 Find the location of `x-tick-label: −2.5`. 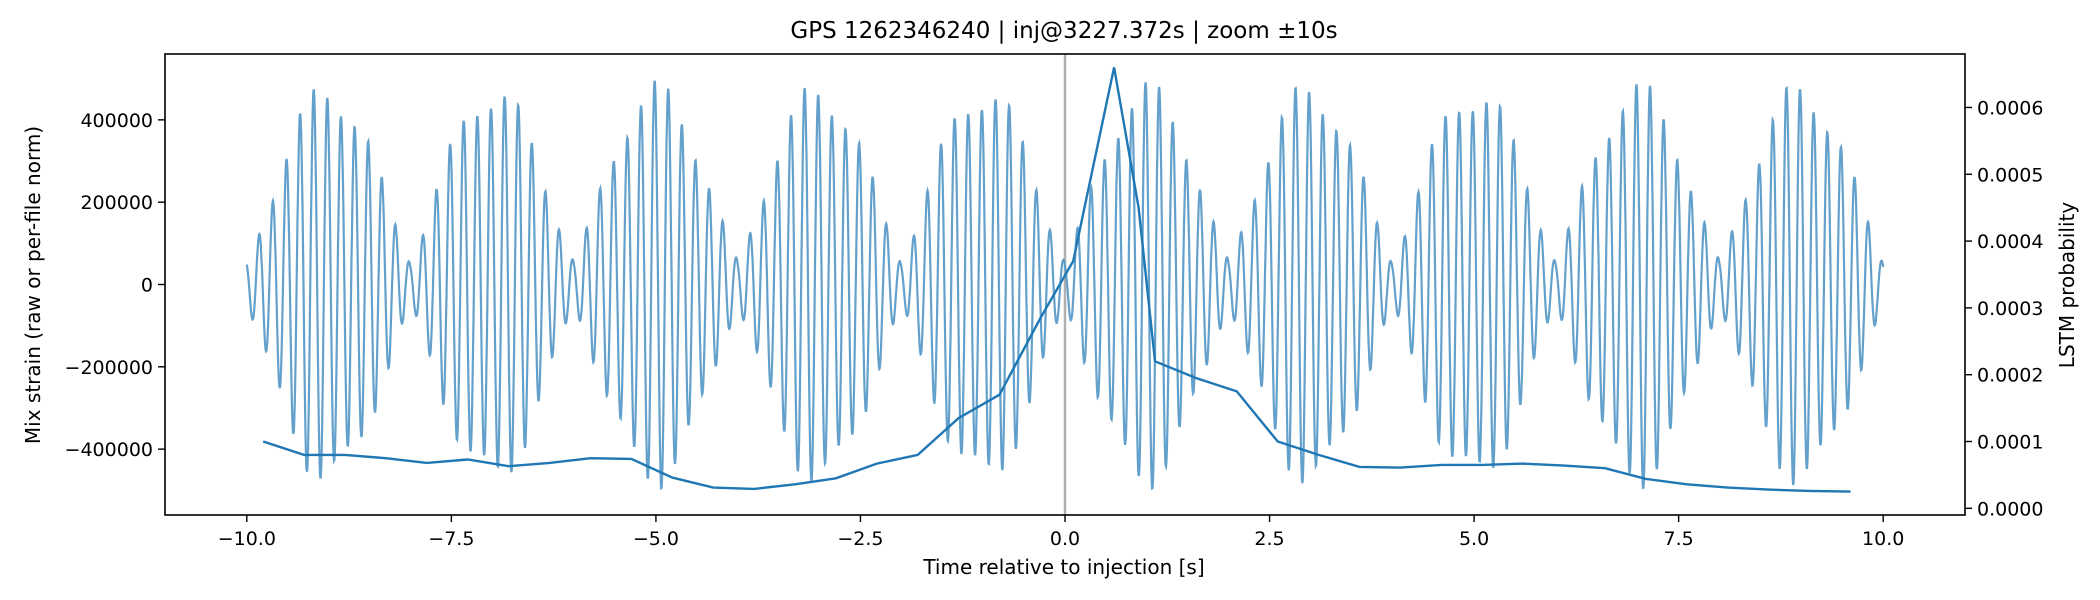

x-tick-label: −2.5 is located at coordinates (860, 539).